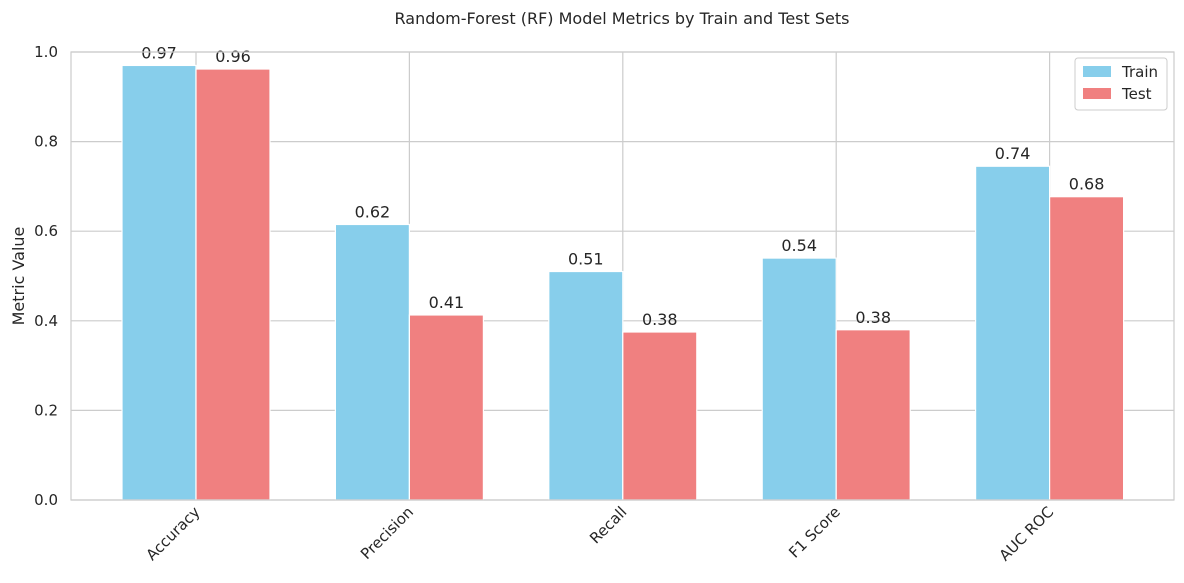  I want to click on x-tick-labels: Accuracy Precision Recall F1 Score AUC ROC, so click(600, 534).